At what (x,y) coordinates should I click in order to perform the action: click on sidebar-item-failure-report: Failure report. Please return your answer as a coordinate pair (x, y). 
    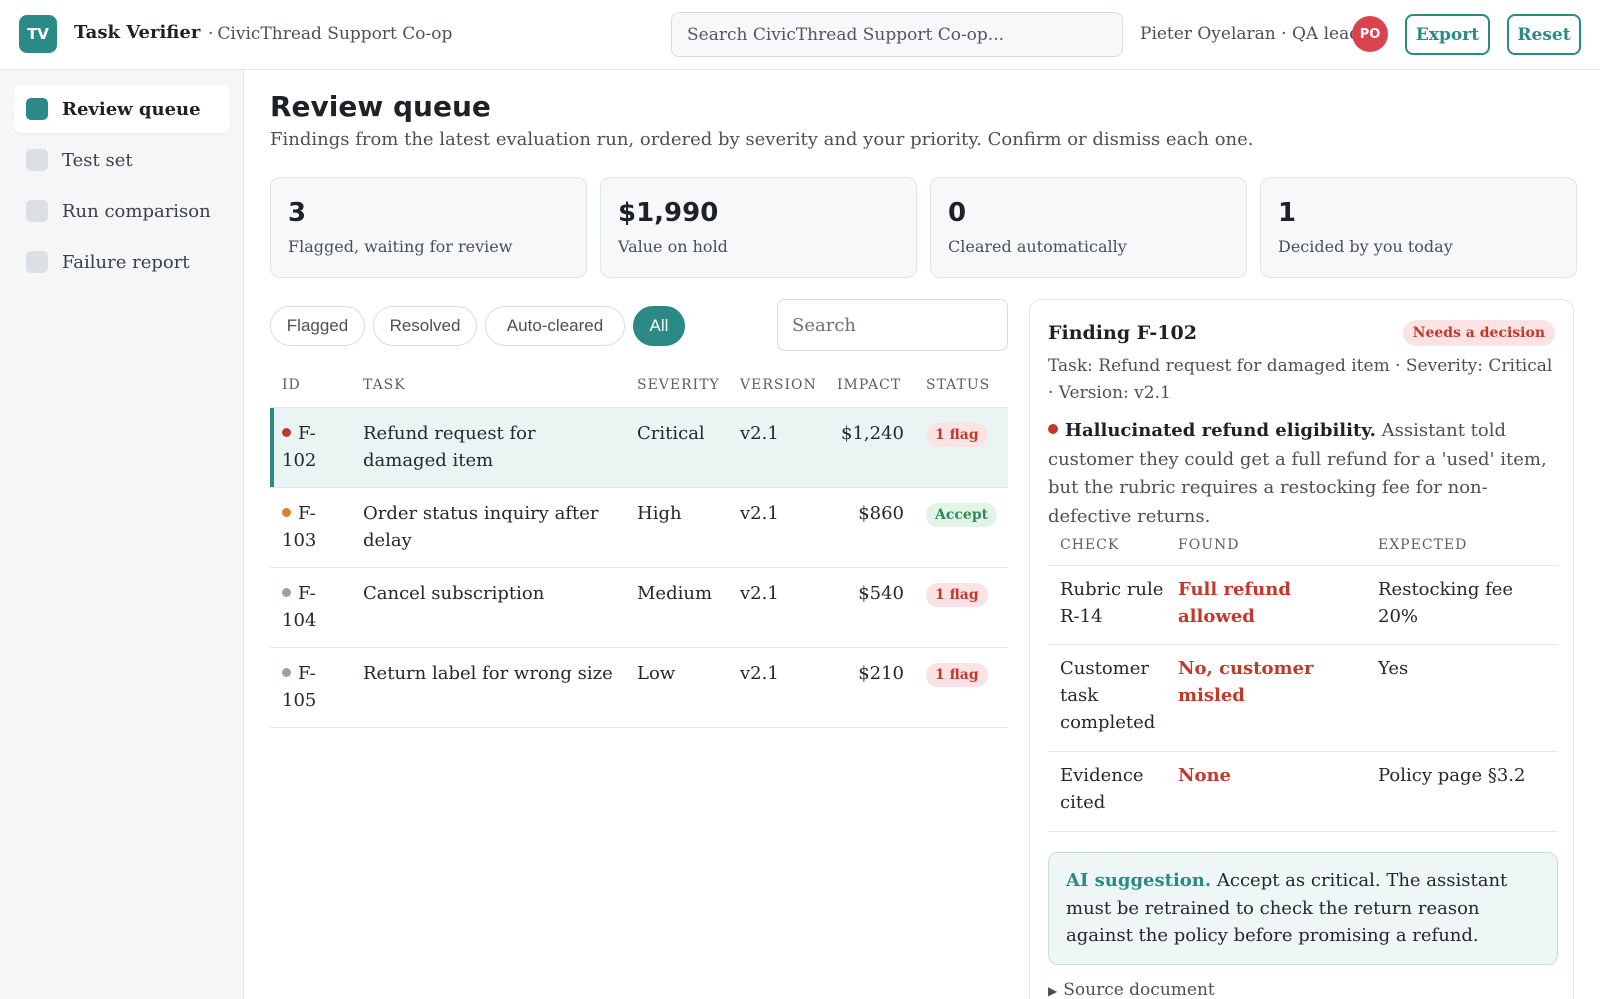
    Looking at the image, I should click on (122, 262).